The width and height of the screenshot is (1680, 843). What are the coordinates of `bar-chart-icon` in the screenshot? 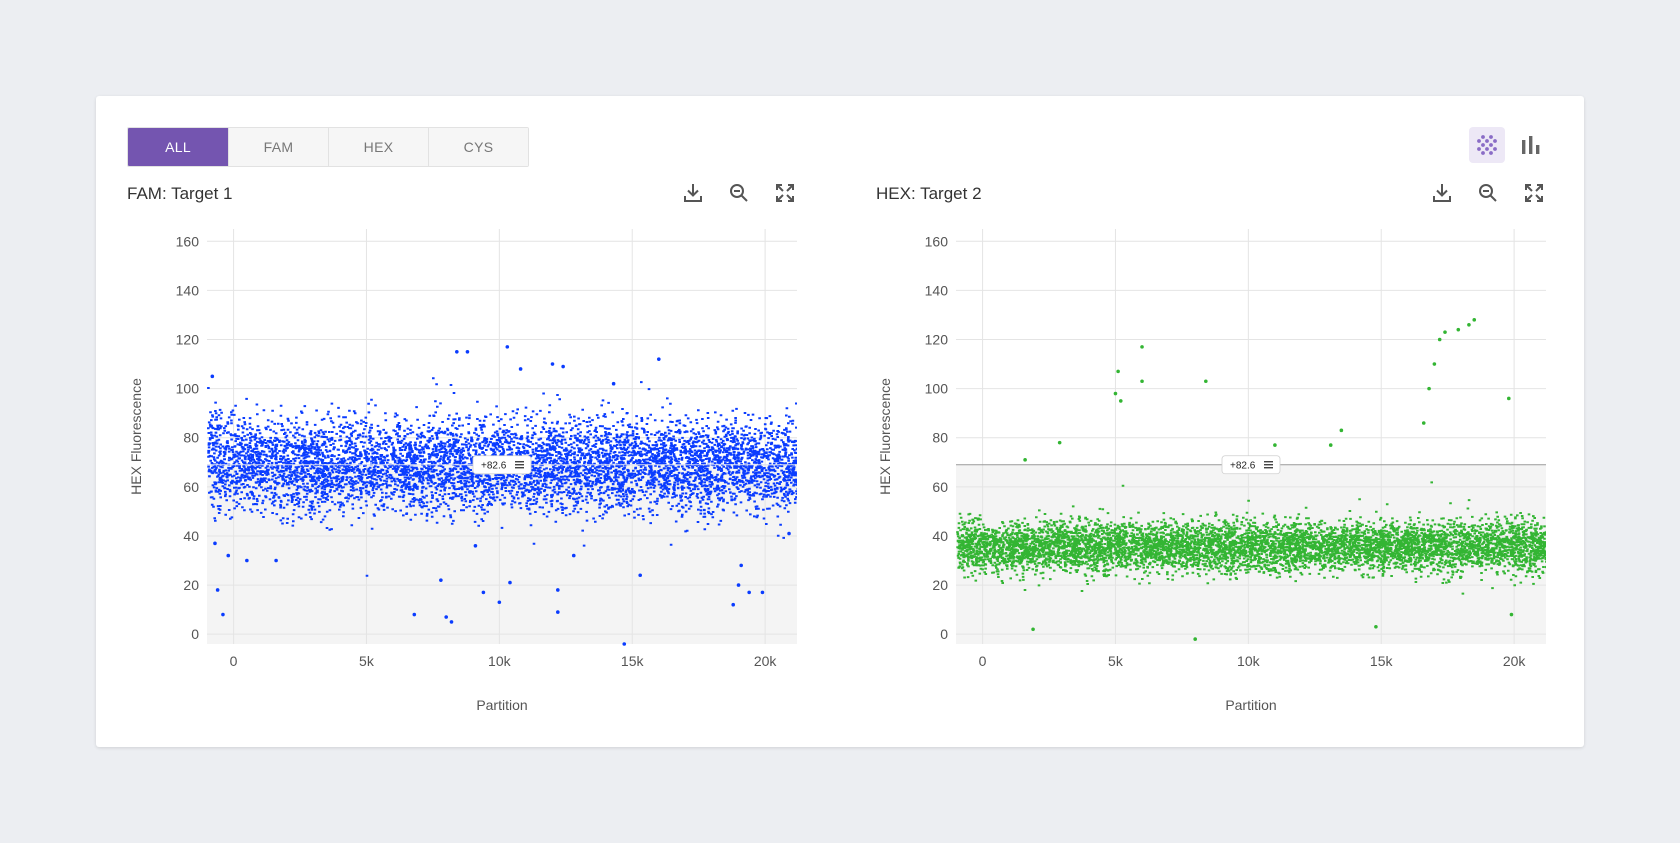 It's located at (1531, 145).